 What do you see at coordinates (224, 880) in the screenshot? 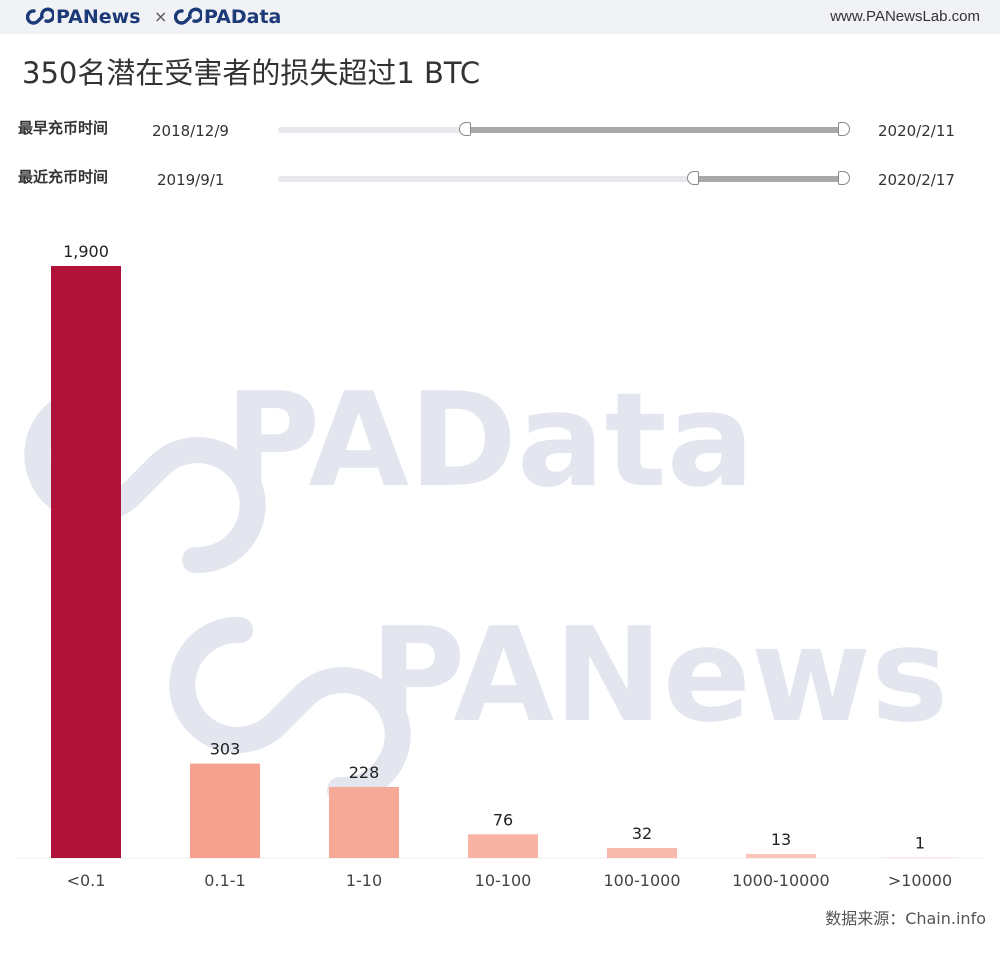
I see `x-tick-label: 0.1-1` at bounding box center [224, 880].